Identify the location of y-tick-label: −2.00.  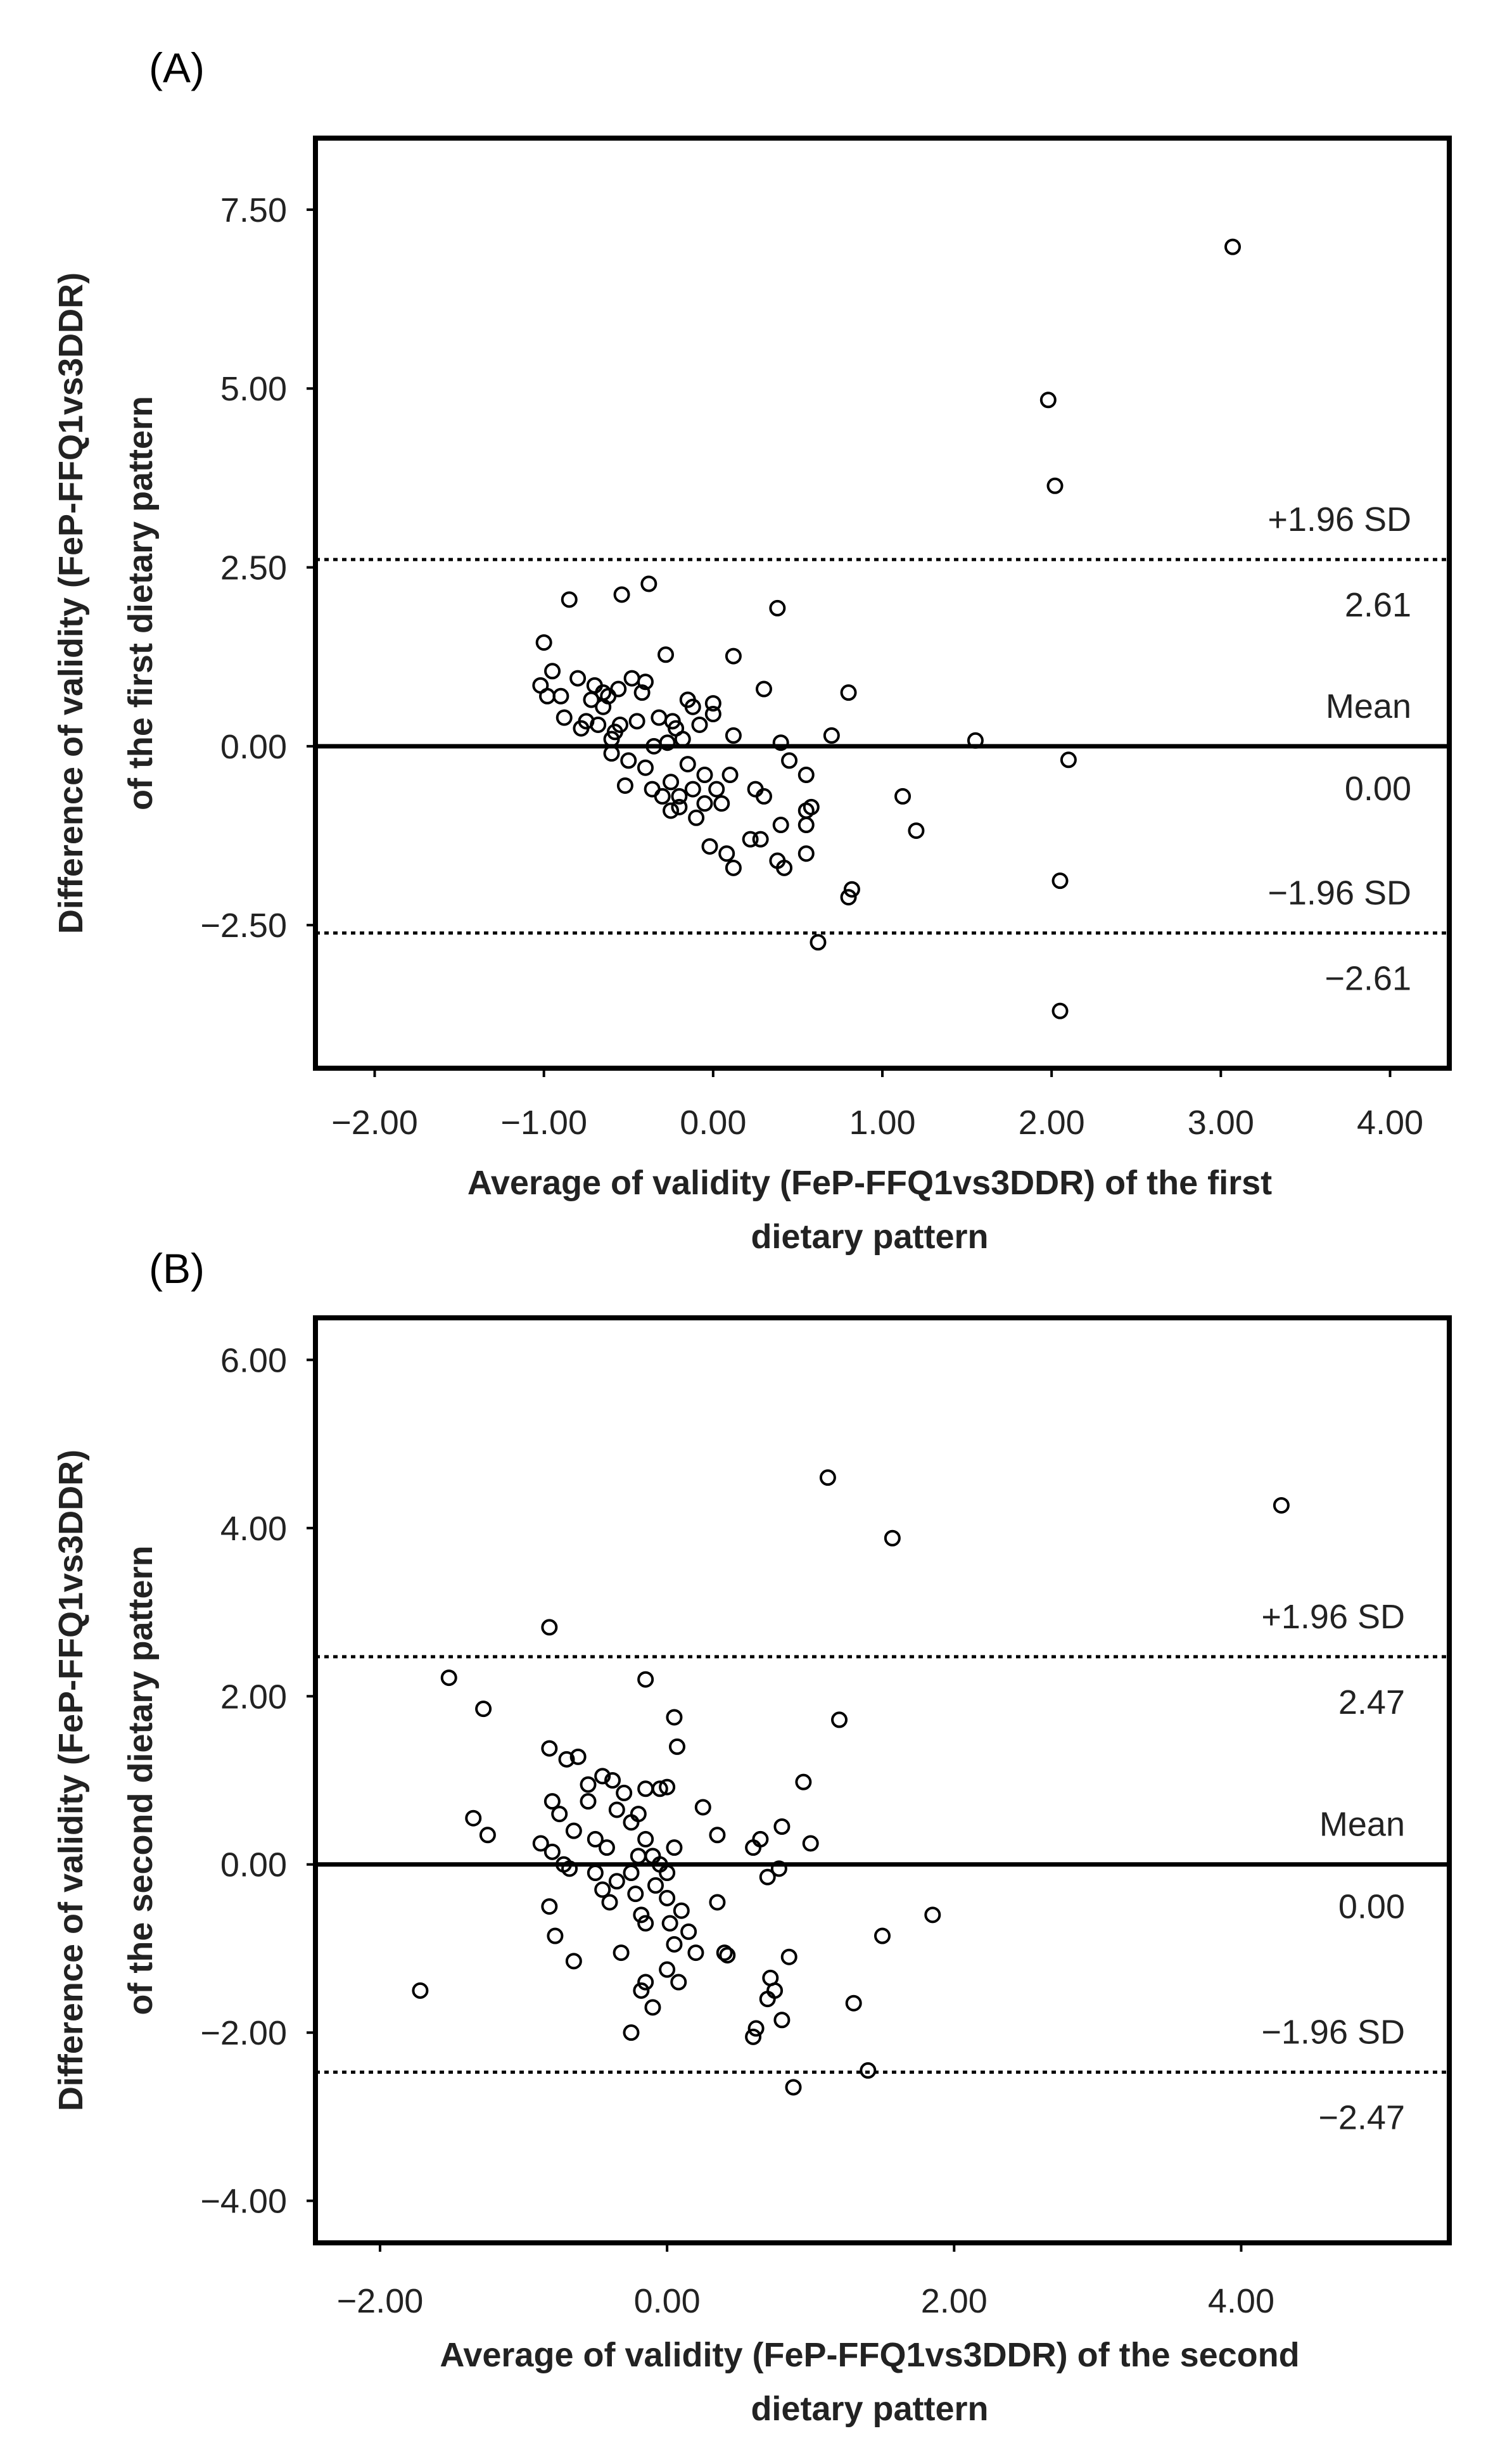
(243, 2033).